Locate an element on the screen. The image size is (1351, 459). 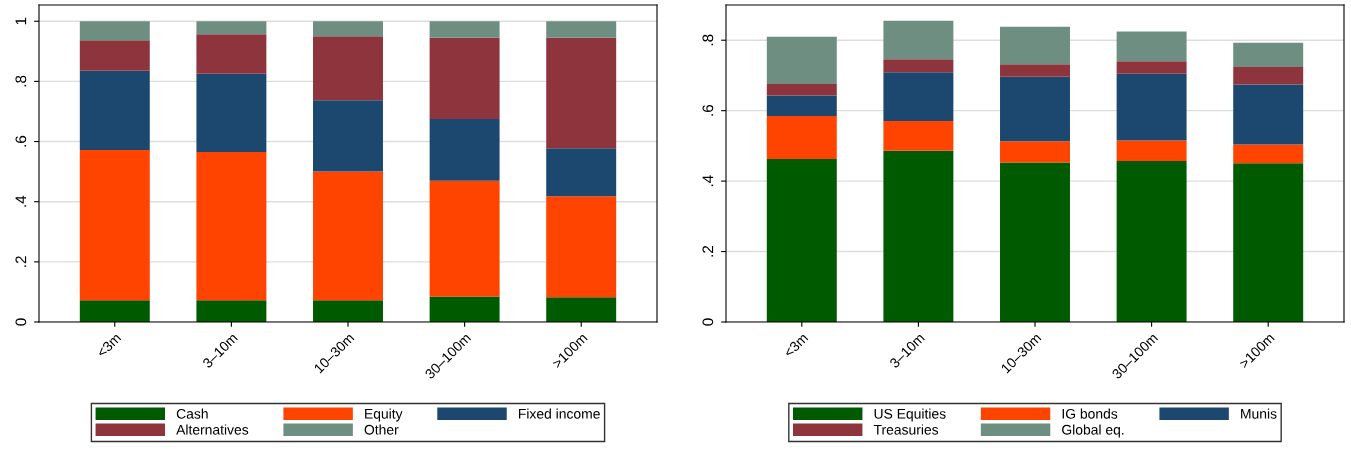
legend-label: Global eq. is located at coordinates (1093, 431).